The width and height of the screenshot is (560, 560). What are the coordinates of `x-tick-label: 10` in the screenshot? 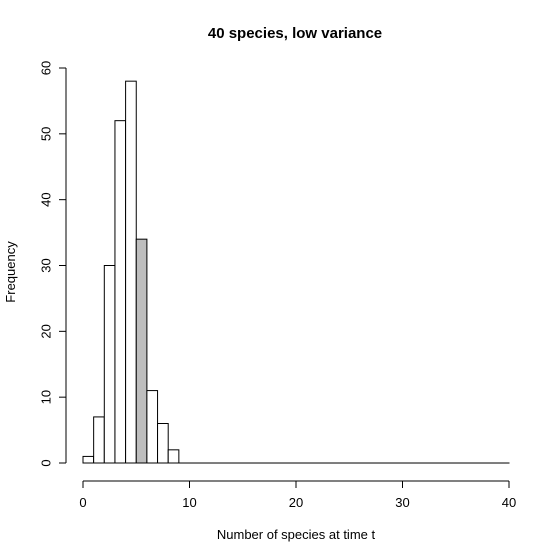 It's located at (189, 502).